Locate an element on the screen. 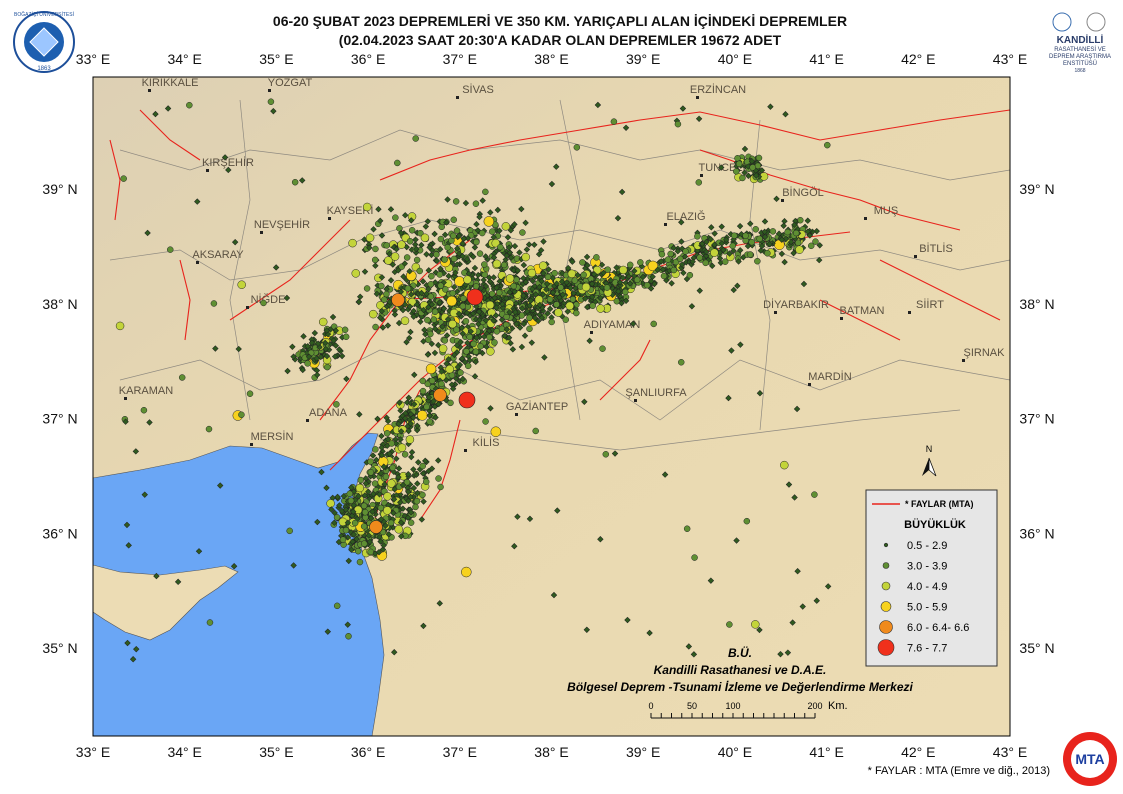  city-label: BATMAN is located at coordinates (861, 311).